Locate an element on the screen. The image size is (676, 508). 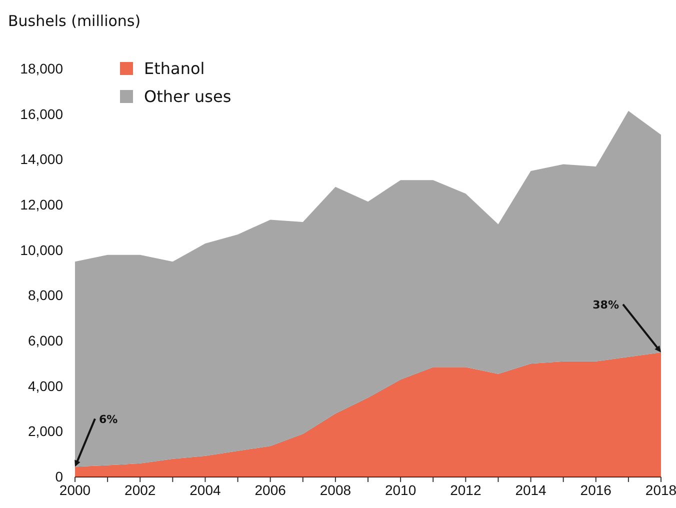
x-tick-label: 2014 is located at coordinates (531, 490).